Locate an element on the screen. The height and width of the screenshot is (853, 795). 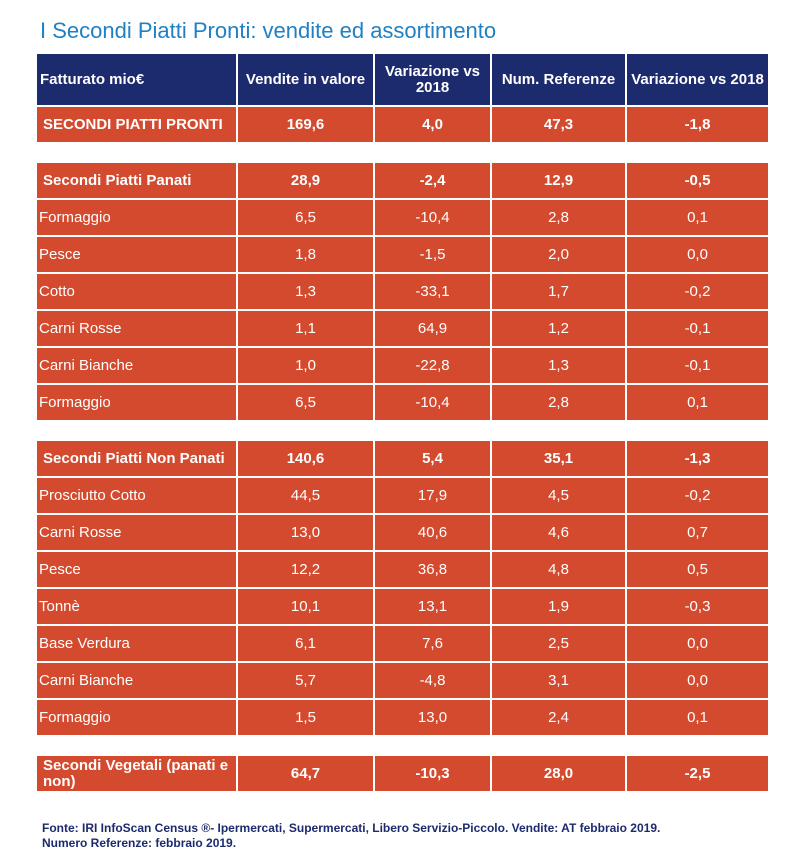
row-label: Base Verdura is located at coordinates (136, 643).